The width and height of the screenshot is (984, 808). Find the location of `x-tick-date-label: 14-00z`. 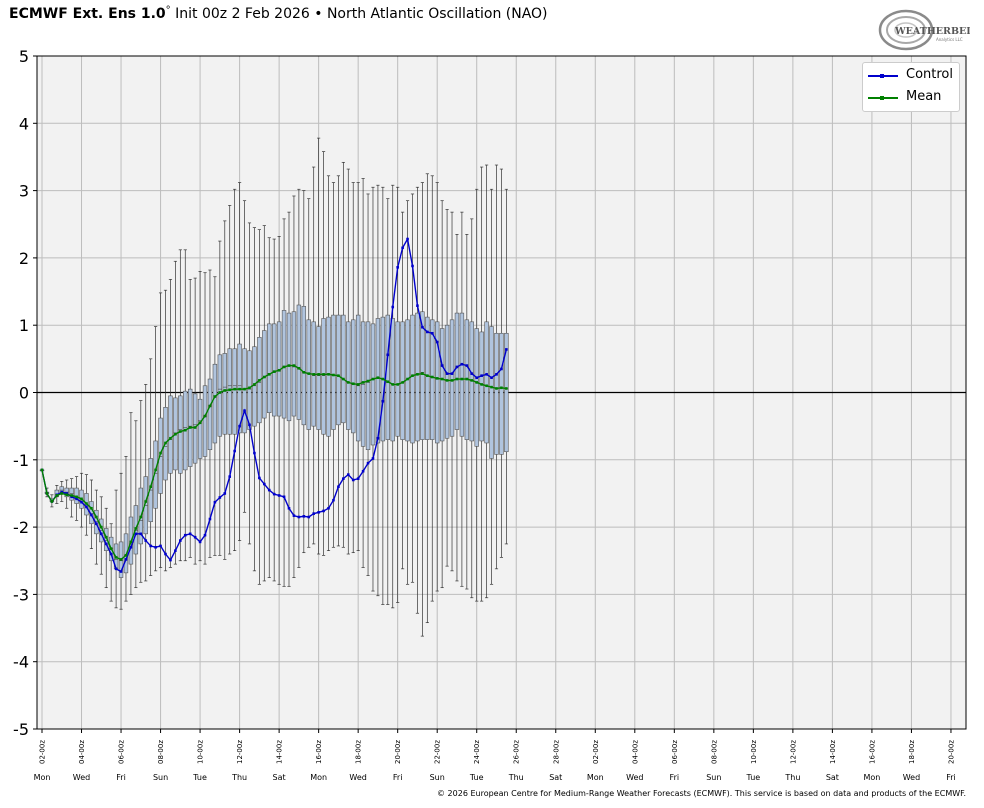

x-tick-date-label: 14-00z is located at coordinates (280, 752).